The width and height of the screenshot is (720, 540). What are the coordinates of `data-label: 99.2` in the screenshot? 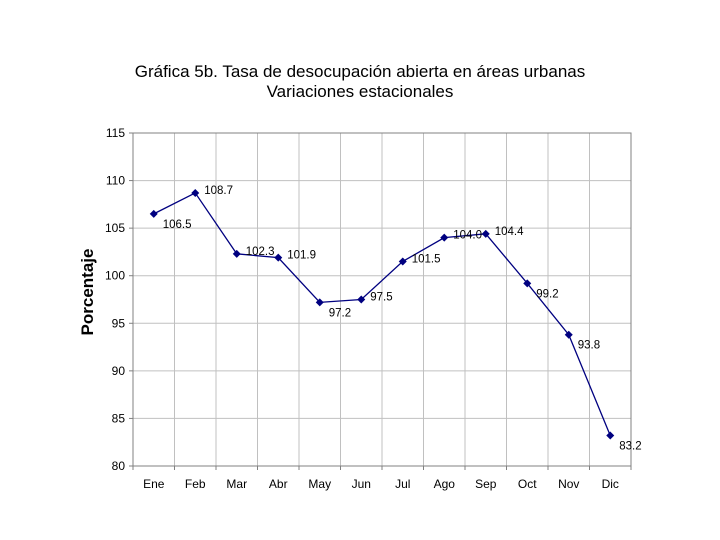 It's located at (547, 294).